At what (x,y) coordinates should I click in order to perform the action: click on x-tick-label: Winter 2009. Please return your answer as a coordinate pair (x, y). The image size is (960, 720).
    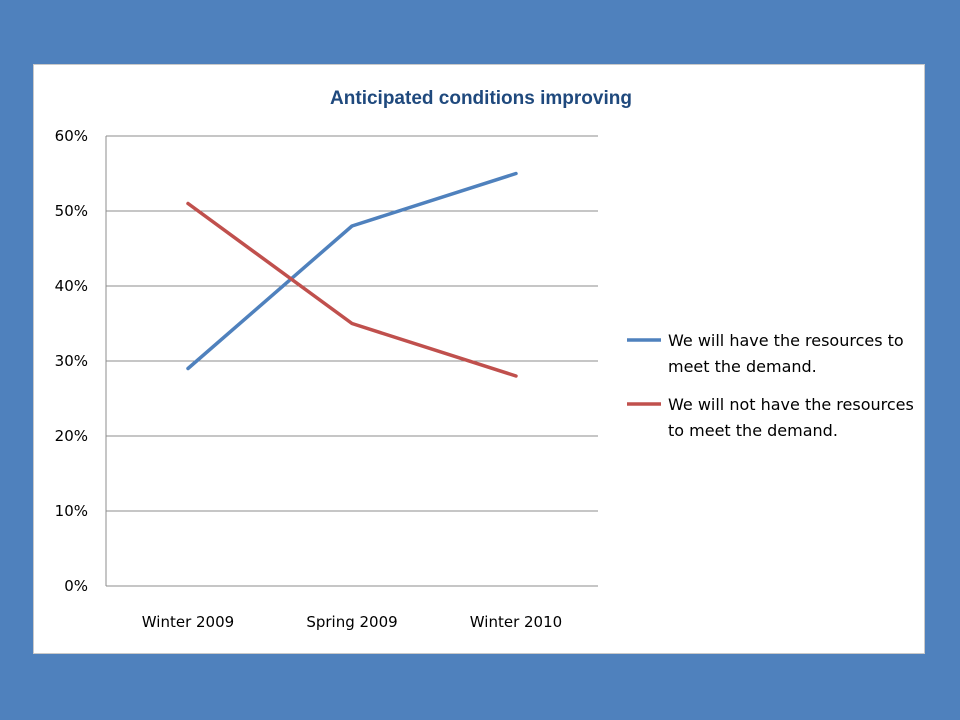
    Looking at the image, I should click on (188, 622).